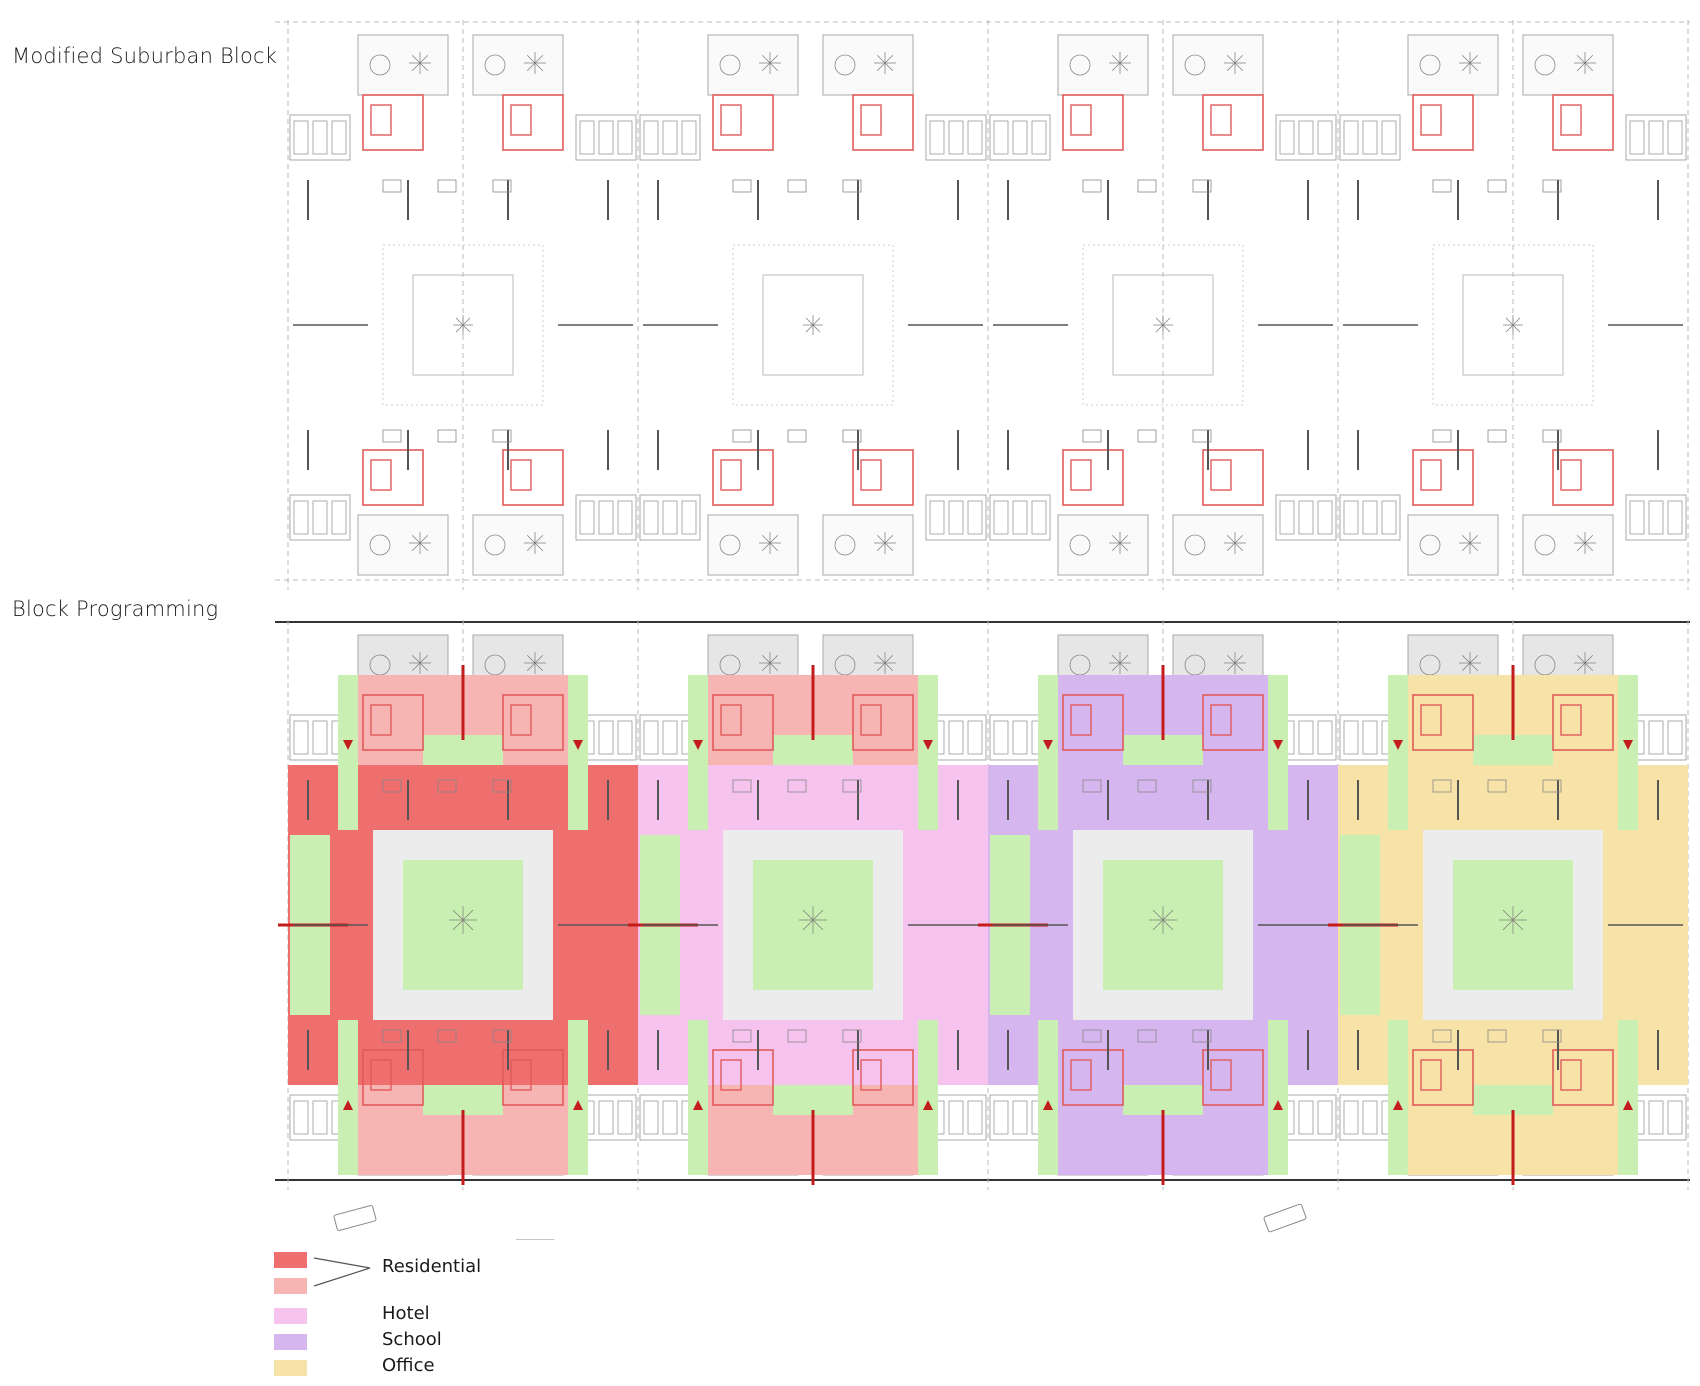  What do you see at coordinates (412, 1339) in the screenshot?
I see `legend-label-school: School` at bounding box center [412, 1339].